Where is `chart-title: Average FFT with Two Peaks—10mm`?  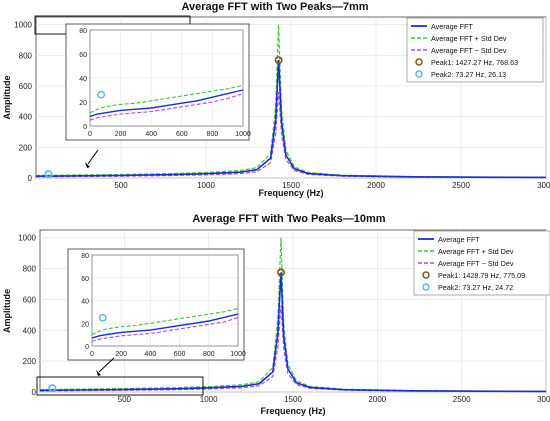
chart-title: Average FFT with Two Peaks—10mm is located at coordinates (288, 219).